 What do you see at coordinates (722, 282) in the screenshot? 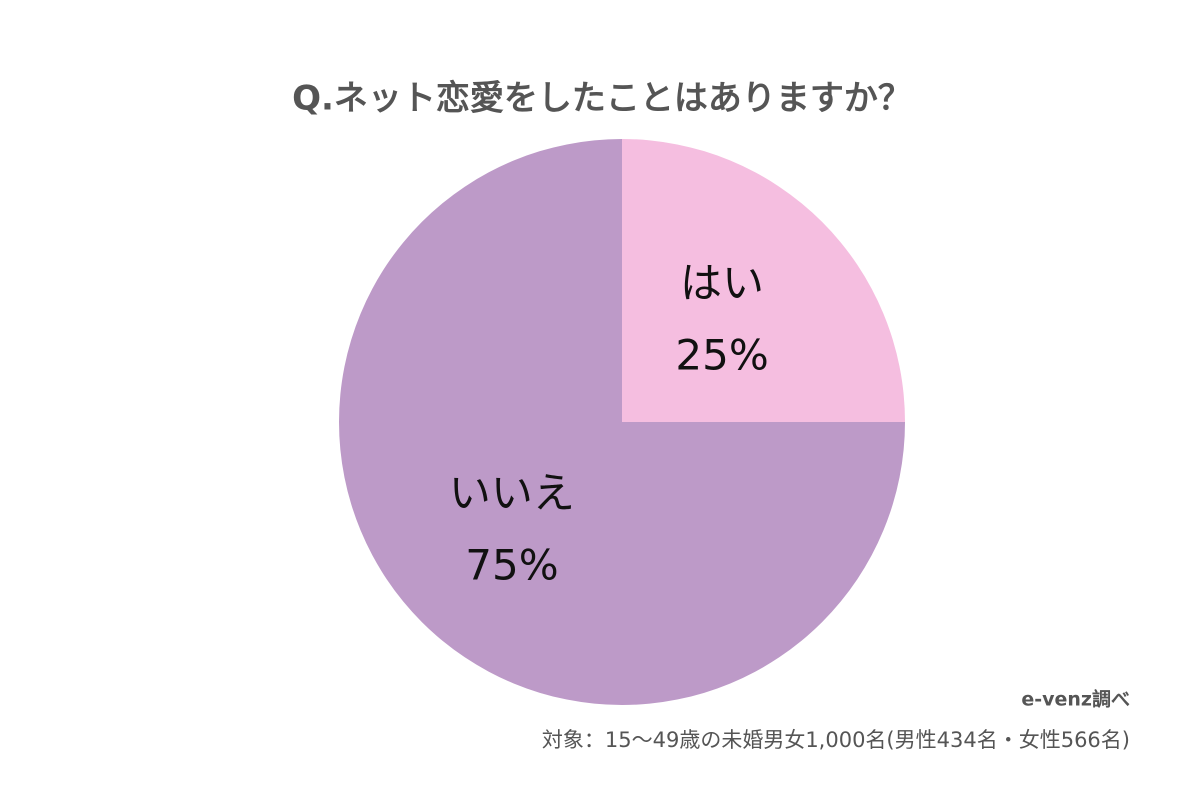
I see `slice-label: はい` at bounding box center [722, 282].